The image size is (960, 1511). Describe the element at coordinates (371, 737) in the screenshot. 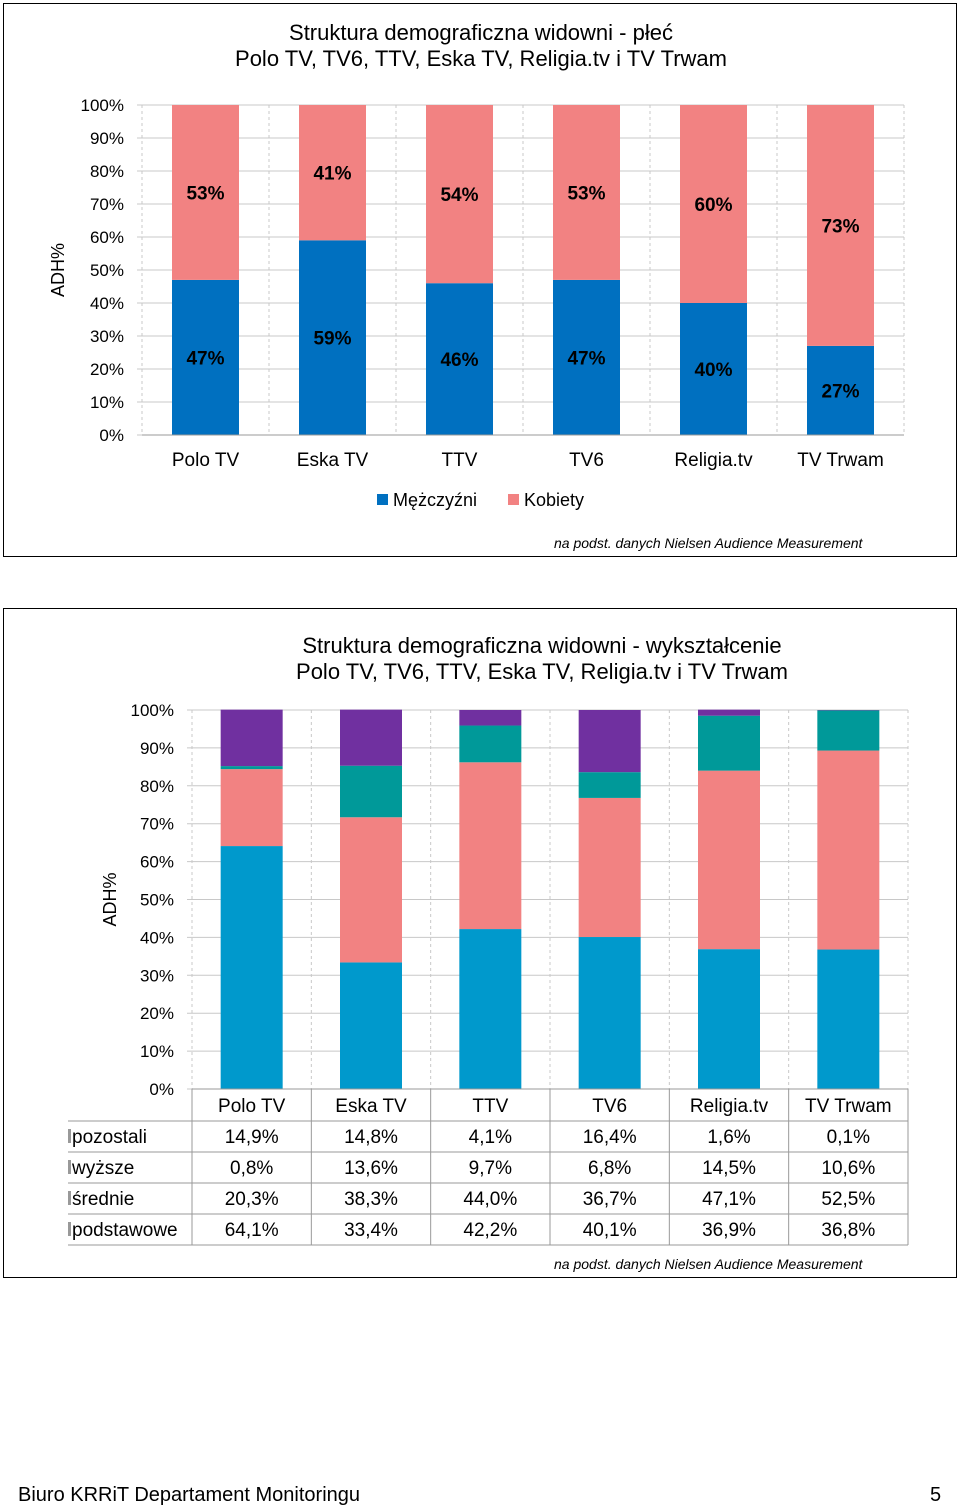

I see `bar-pozostali-eska-tv` at that location.